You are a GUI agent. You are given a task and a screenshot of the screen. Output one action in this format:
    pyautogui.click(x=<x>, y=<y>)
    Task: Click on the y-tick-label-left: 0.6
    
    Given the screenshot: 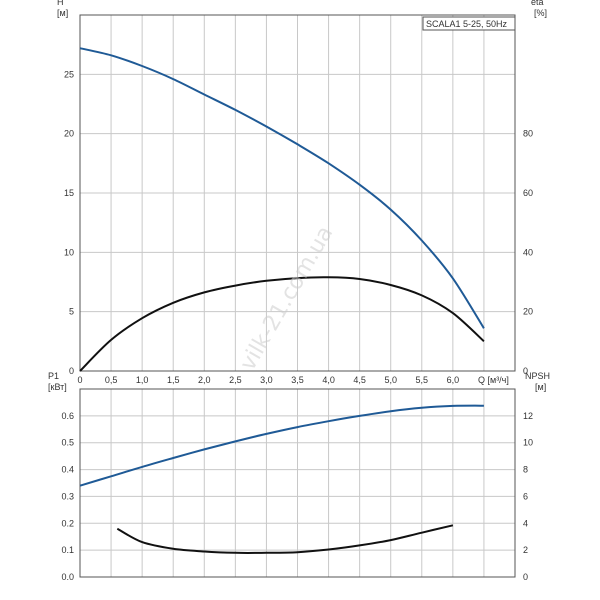 What is the action you would take?
    pyautogui.click(x=67, y=416)
    